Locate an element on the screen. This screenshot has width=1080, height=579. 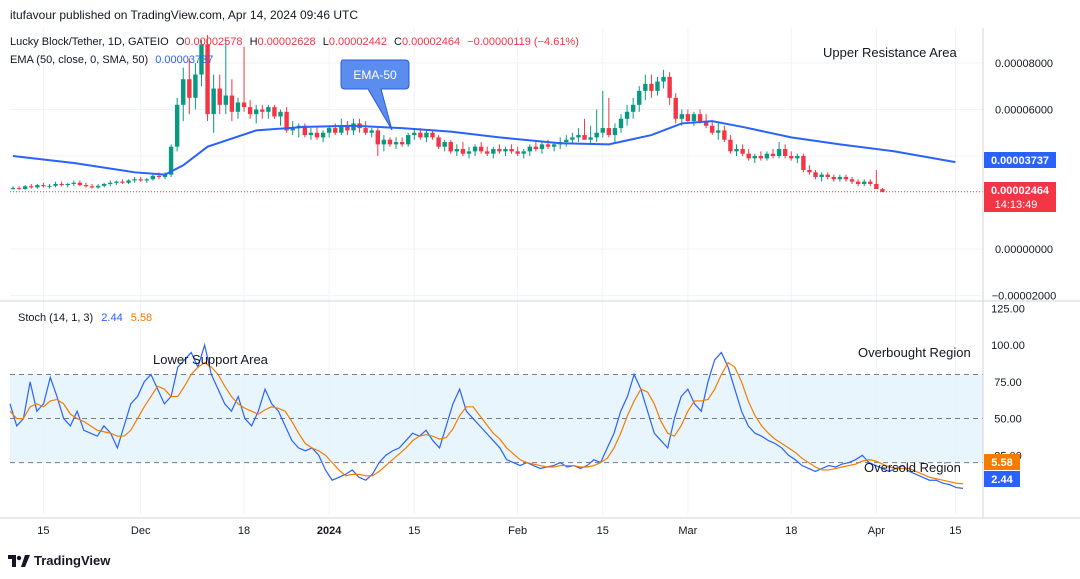
overbought-label: Overbought Region is located at coordinates (914, 352).